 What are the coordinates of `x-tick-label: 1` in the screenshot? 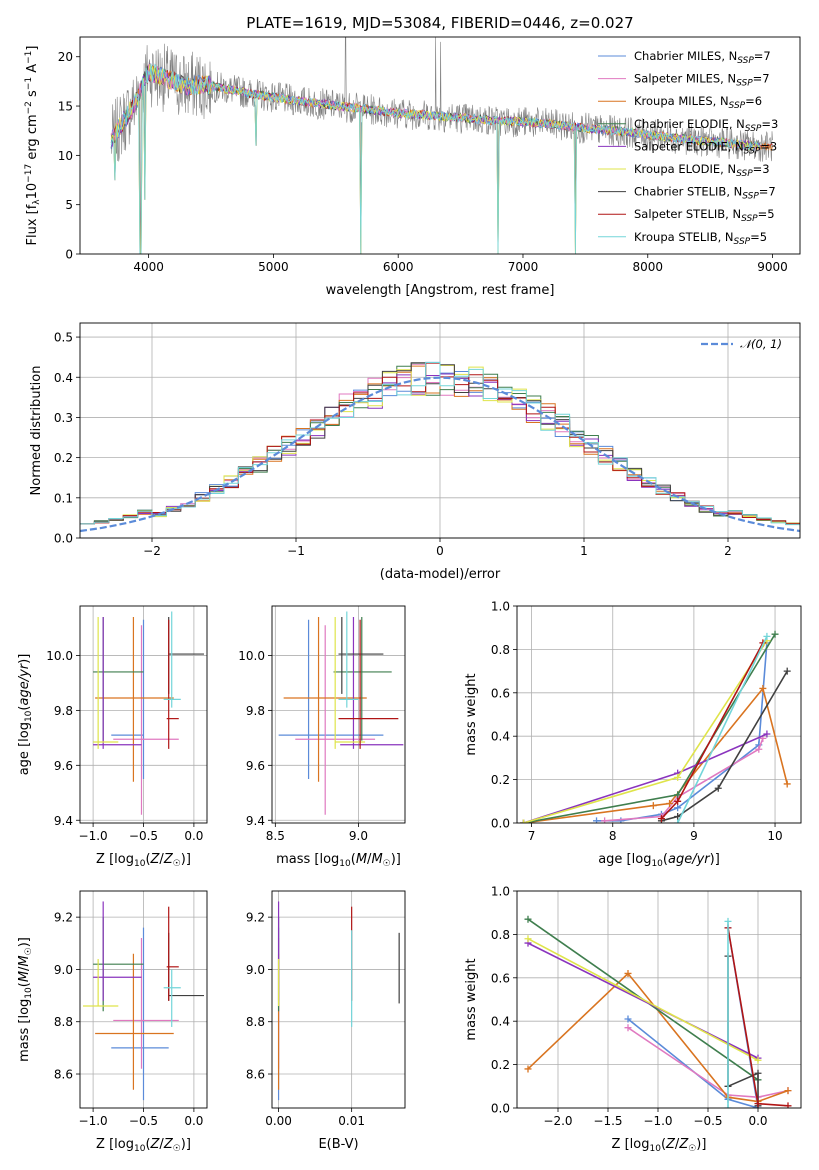 It's located at (584, 551).